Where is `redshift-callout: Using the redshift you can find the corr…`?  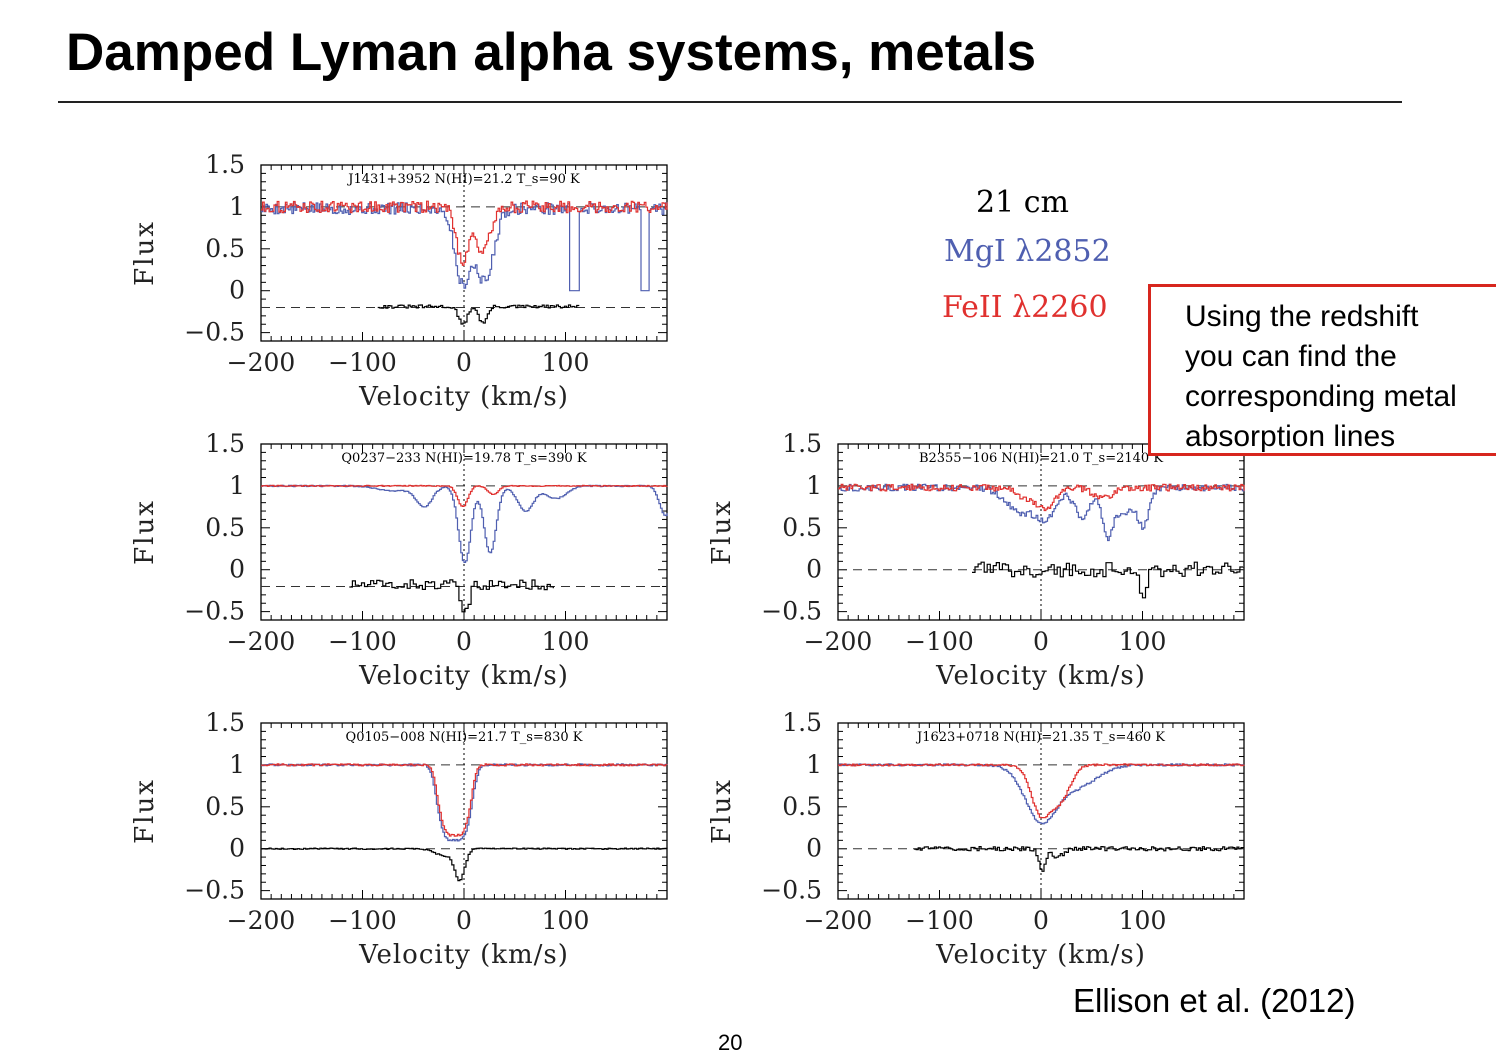 redshift-callout: Using the redshift you can find the corr… is located at coordinates (1322, 370).